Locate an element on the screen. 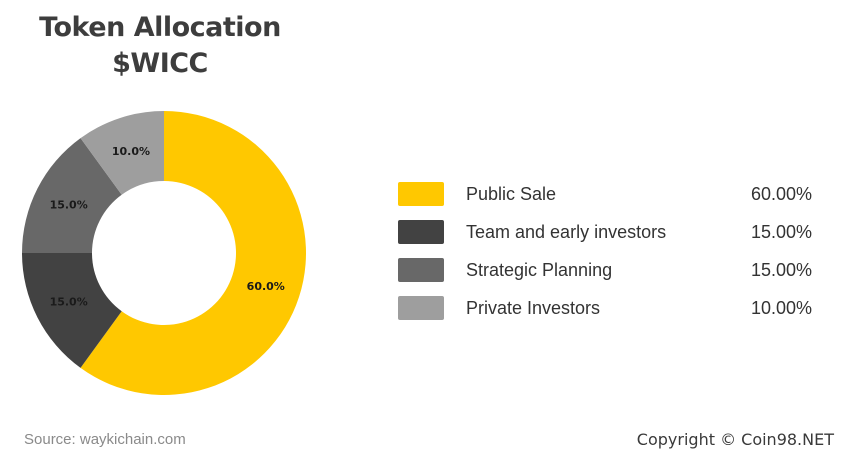  copyright-note: Copyright © Coin98.NET is located at coordinates (735, 439).